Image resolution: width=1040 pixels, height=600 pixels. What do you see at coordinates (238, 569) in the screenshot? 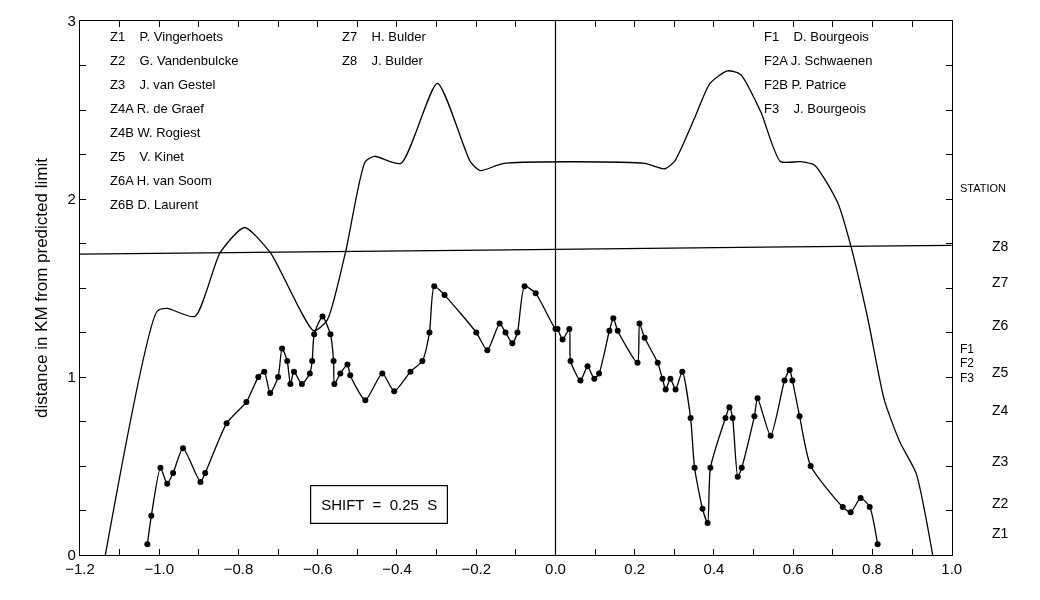
I see `x-tick-label: −0.8` at bounding box center [238, 569].